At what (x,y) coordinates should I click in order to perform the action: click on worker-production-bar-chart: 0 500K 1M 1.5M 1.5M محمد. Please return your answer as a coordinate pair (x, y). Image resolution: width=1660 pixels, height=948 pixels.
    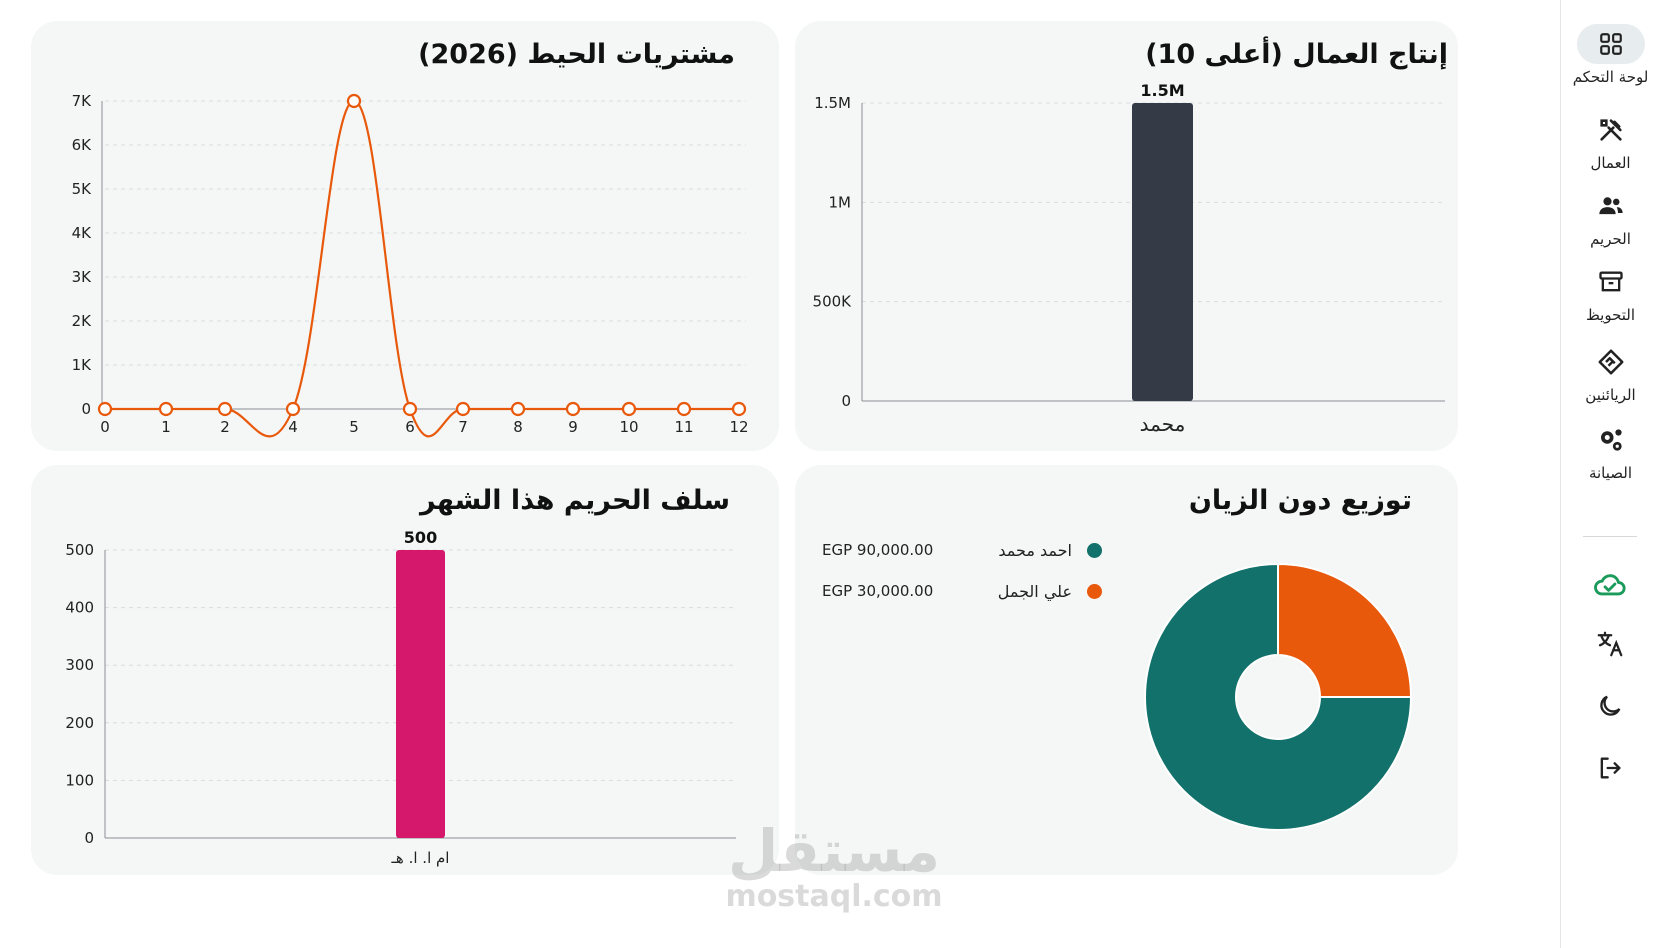
    Looking at the image, I should click on (1129, 258).